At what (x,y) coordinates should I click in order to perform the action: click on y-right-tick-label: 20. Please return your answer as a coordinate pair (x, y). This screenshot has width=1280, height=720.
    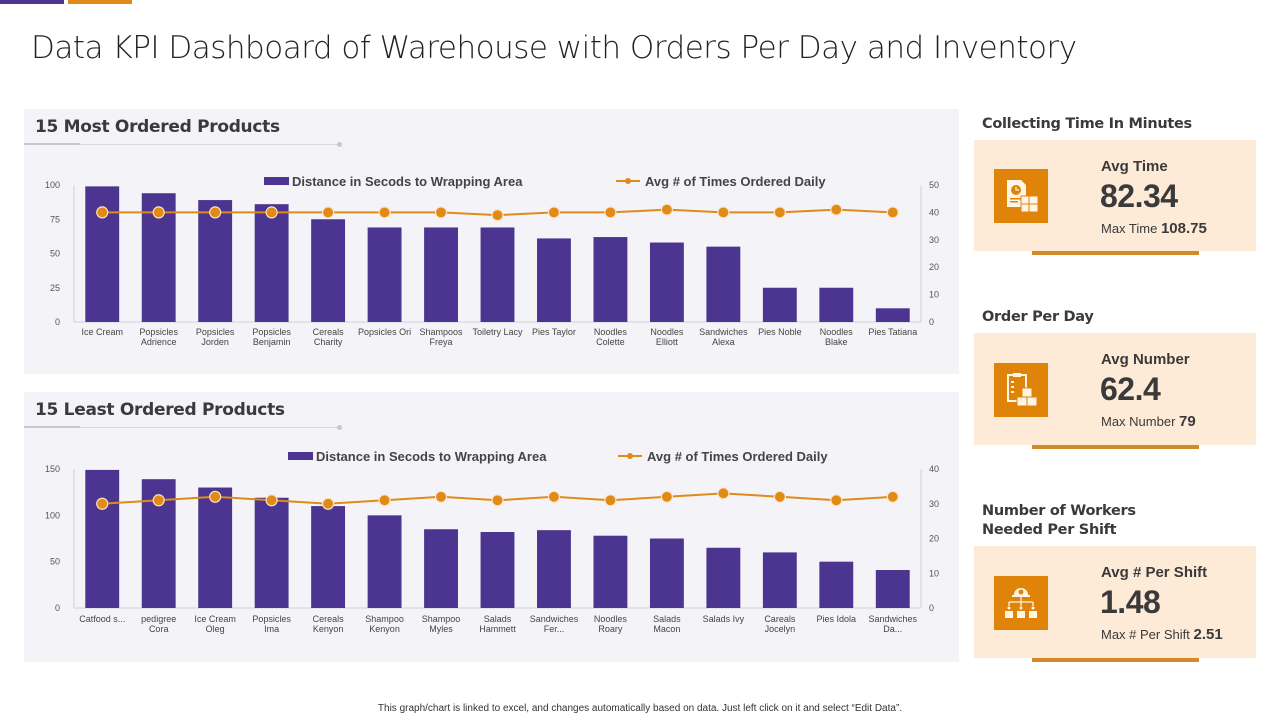
    Looking at the image, I should click on (934, 267).